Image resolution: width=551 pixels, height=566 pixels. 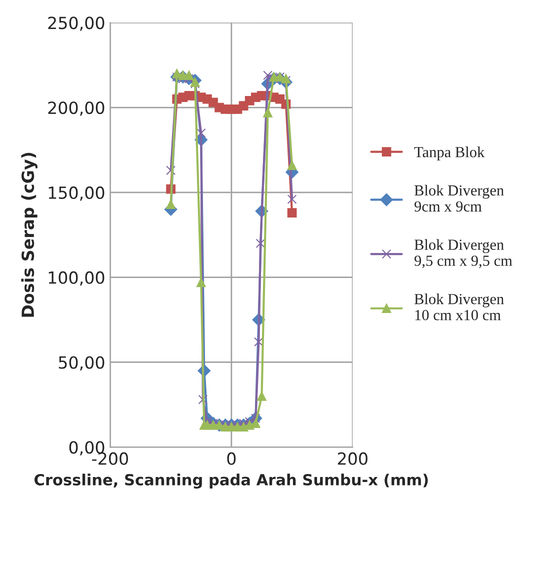 I want to click on y-tick-label: 100,00, so click(x=76, y=278).